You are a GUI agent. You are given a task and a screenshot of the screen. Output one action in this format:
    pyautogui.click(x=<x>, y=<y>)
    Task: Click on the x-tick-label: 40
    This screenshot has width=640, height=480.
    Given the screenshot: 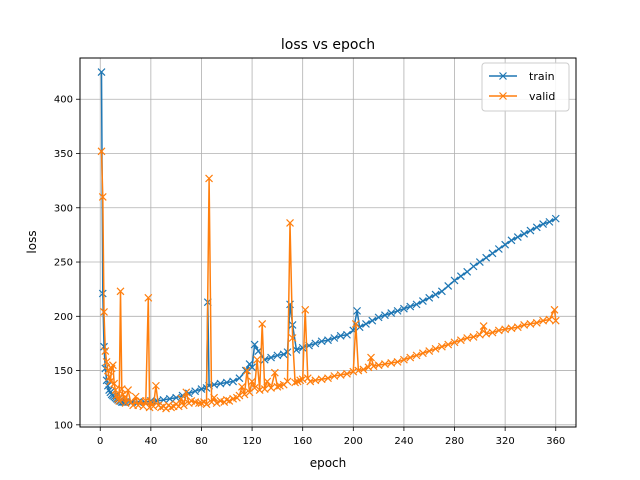 What is the action you would take?
    pyautogui.click(x=150, y=441)
    